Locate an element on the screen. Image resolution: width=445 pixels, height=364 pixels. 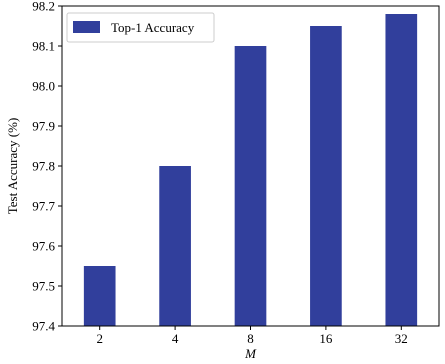
y-tick-label: 97.4 is located at coordinates (43, 326).